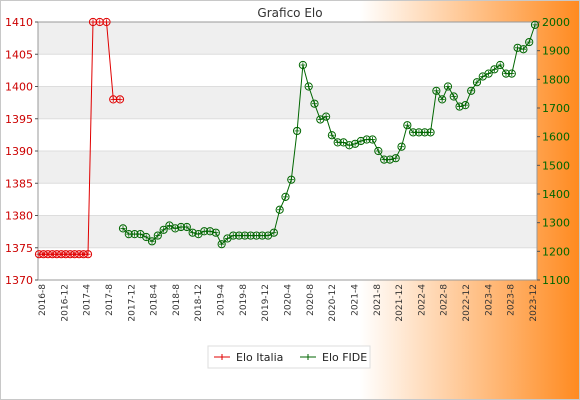  I want to click on x-tick-label: 2020-4, so click(289, 300).